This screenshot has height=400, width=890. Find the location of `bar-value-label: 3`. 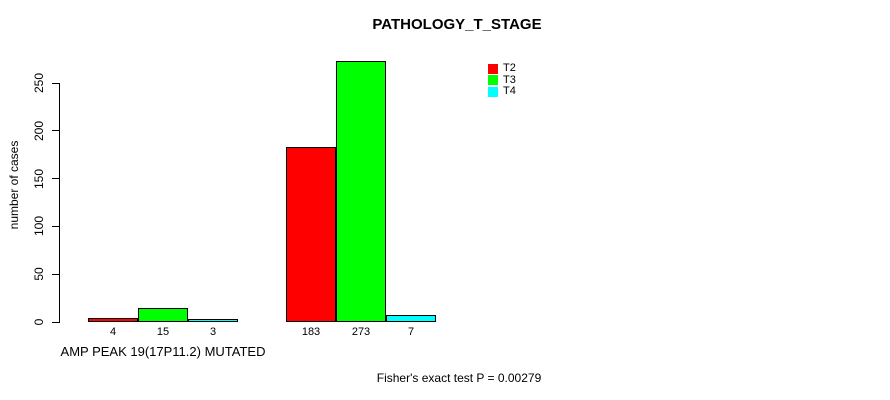

bar-value-label: 3 is located at coordinates (213, 332).